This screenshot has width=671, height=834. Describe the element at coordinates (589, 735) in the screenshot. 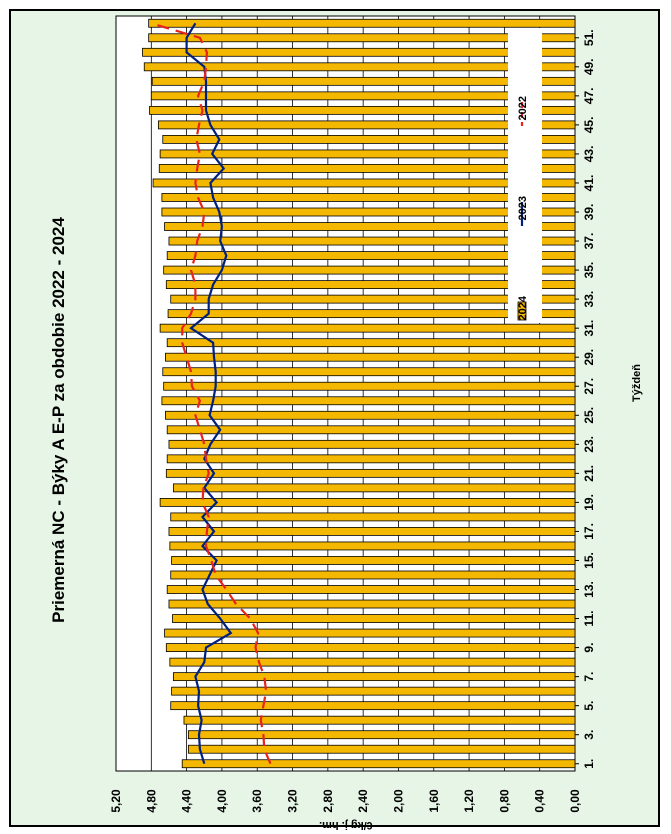

I see `x-tick-label: 3.` at that location.